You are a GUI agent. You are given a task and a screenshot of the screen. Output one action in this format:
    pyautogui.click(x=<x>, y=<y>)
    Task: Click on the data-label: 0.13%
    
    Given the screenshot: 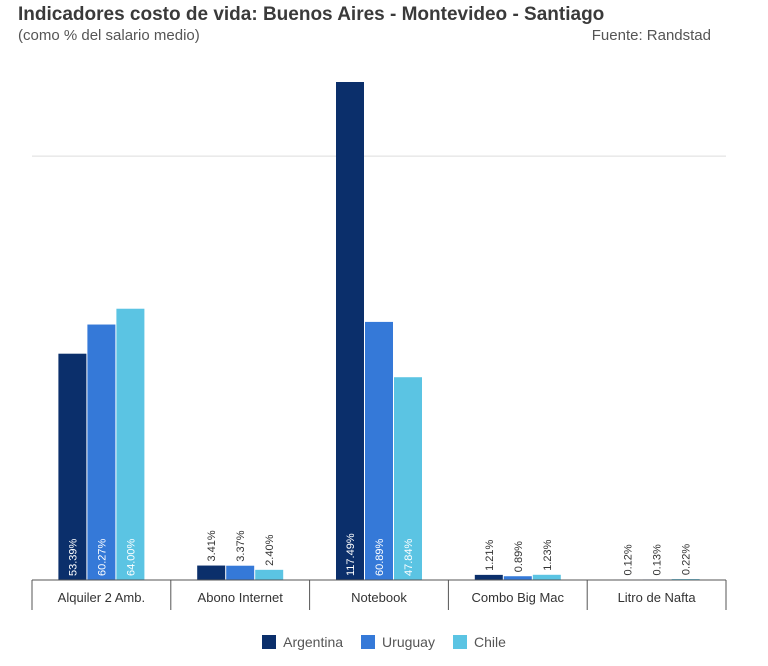 What is the action you would take?
    pyautogui.click(x=658, y=559)
    